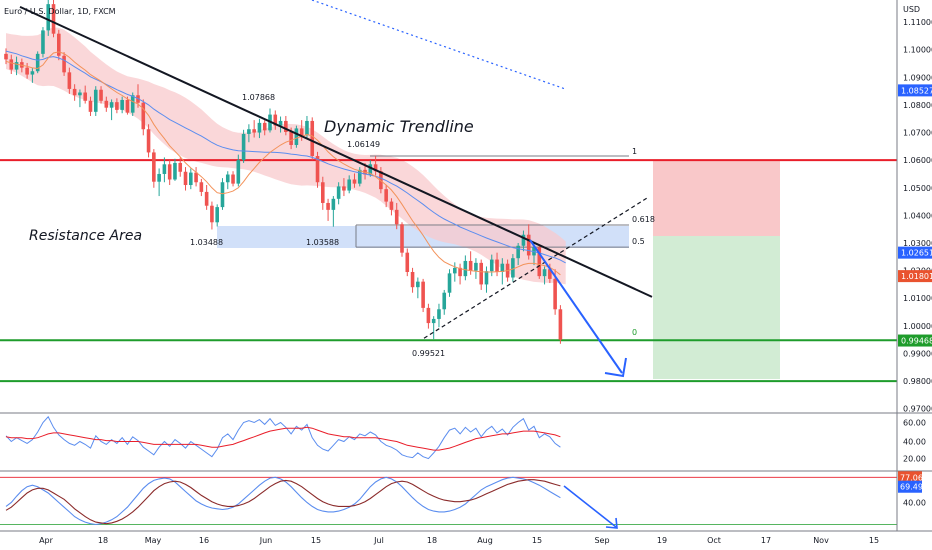 This screenshot has width=932, height=550. I want to click on time-tick-label: 19, so click(662, 540).